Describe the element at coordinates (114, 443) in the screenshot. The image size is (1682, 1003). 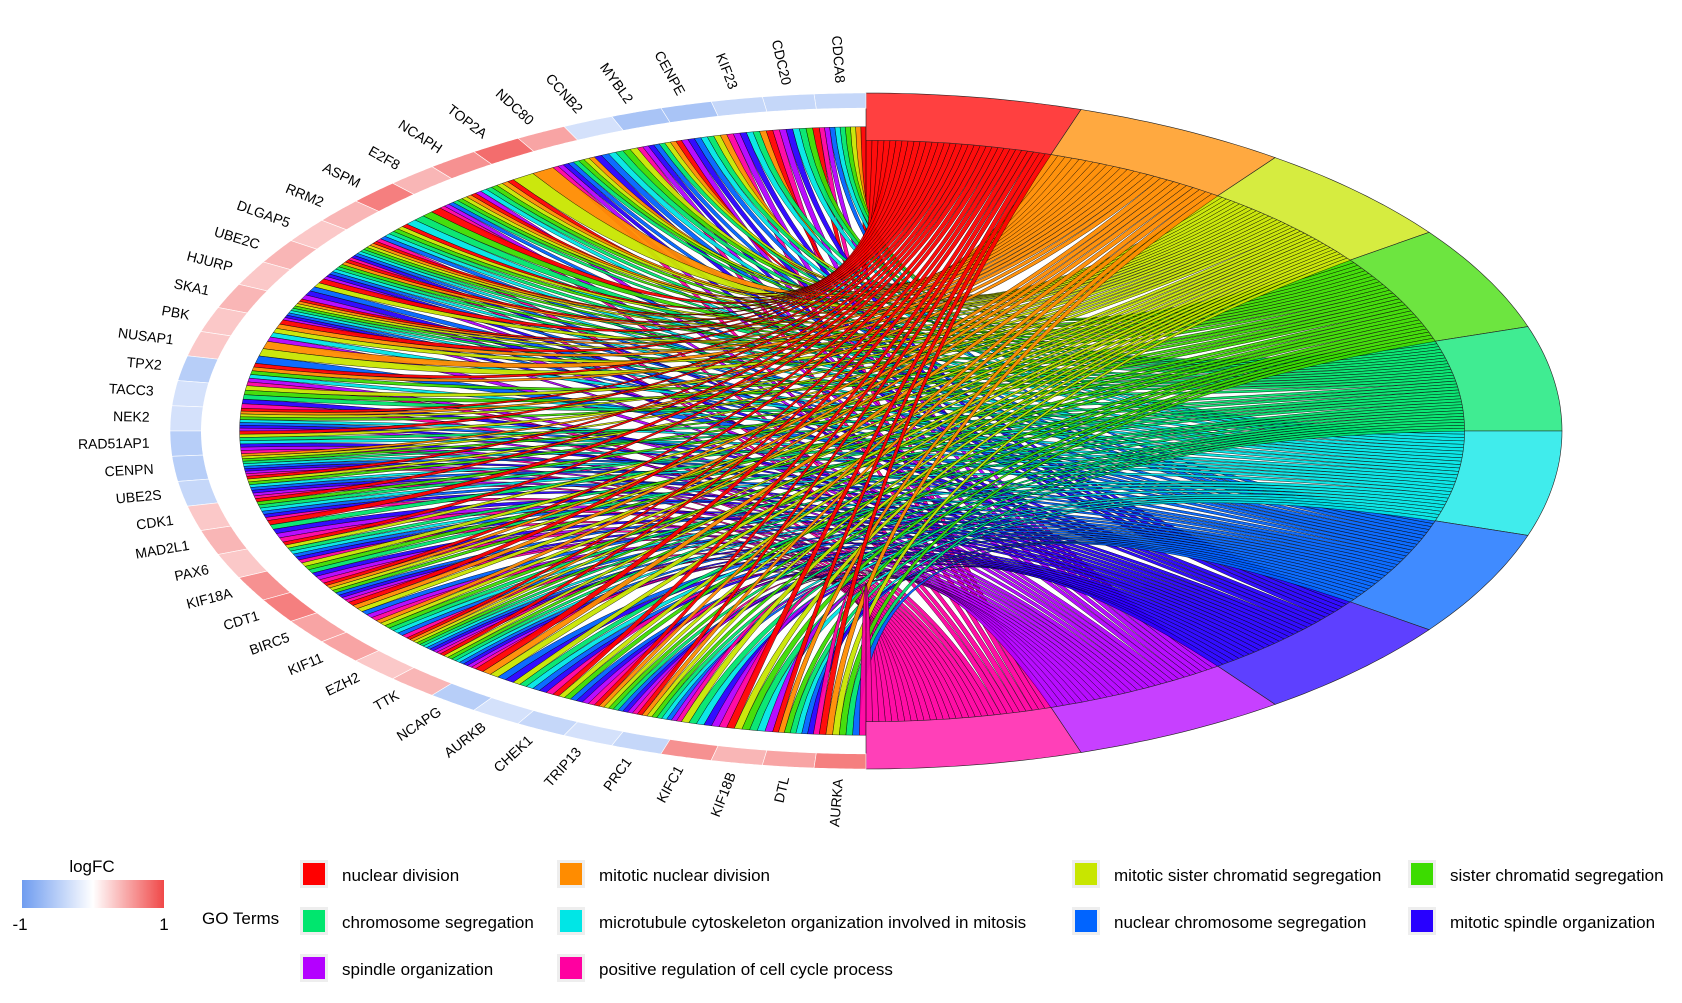
I see `gene-label: RAD51AP1` at that location.